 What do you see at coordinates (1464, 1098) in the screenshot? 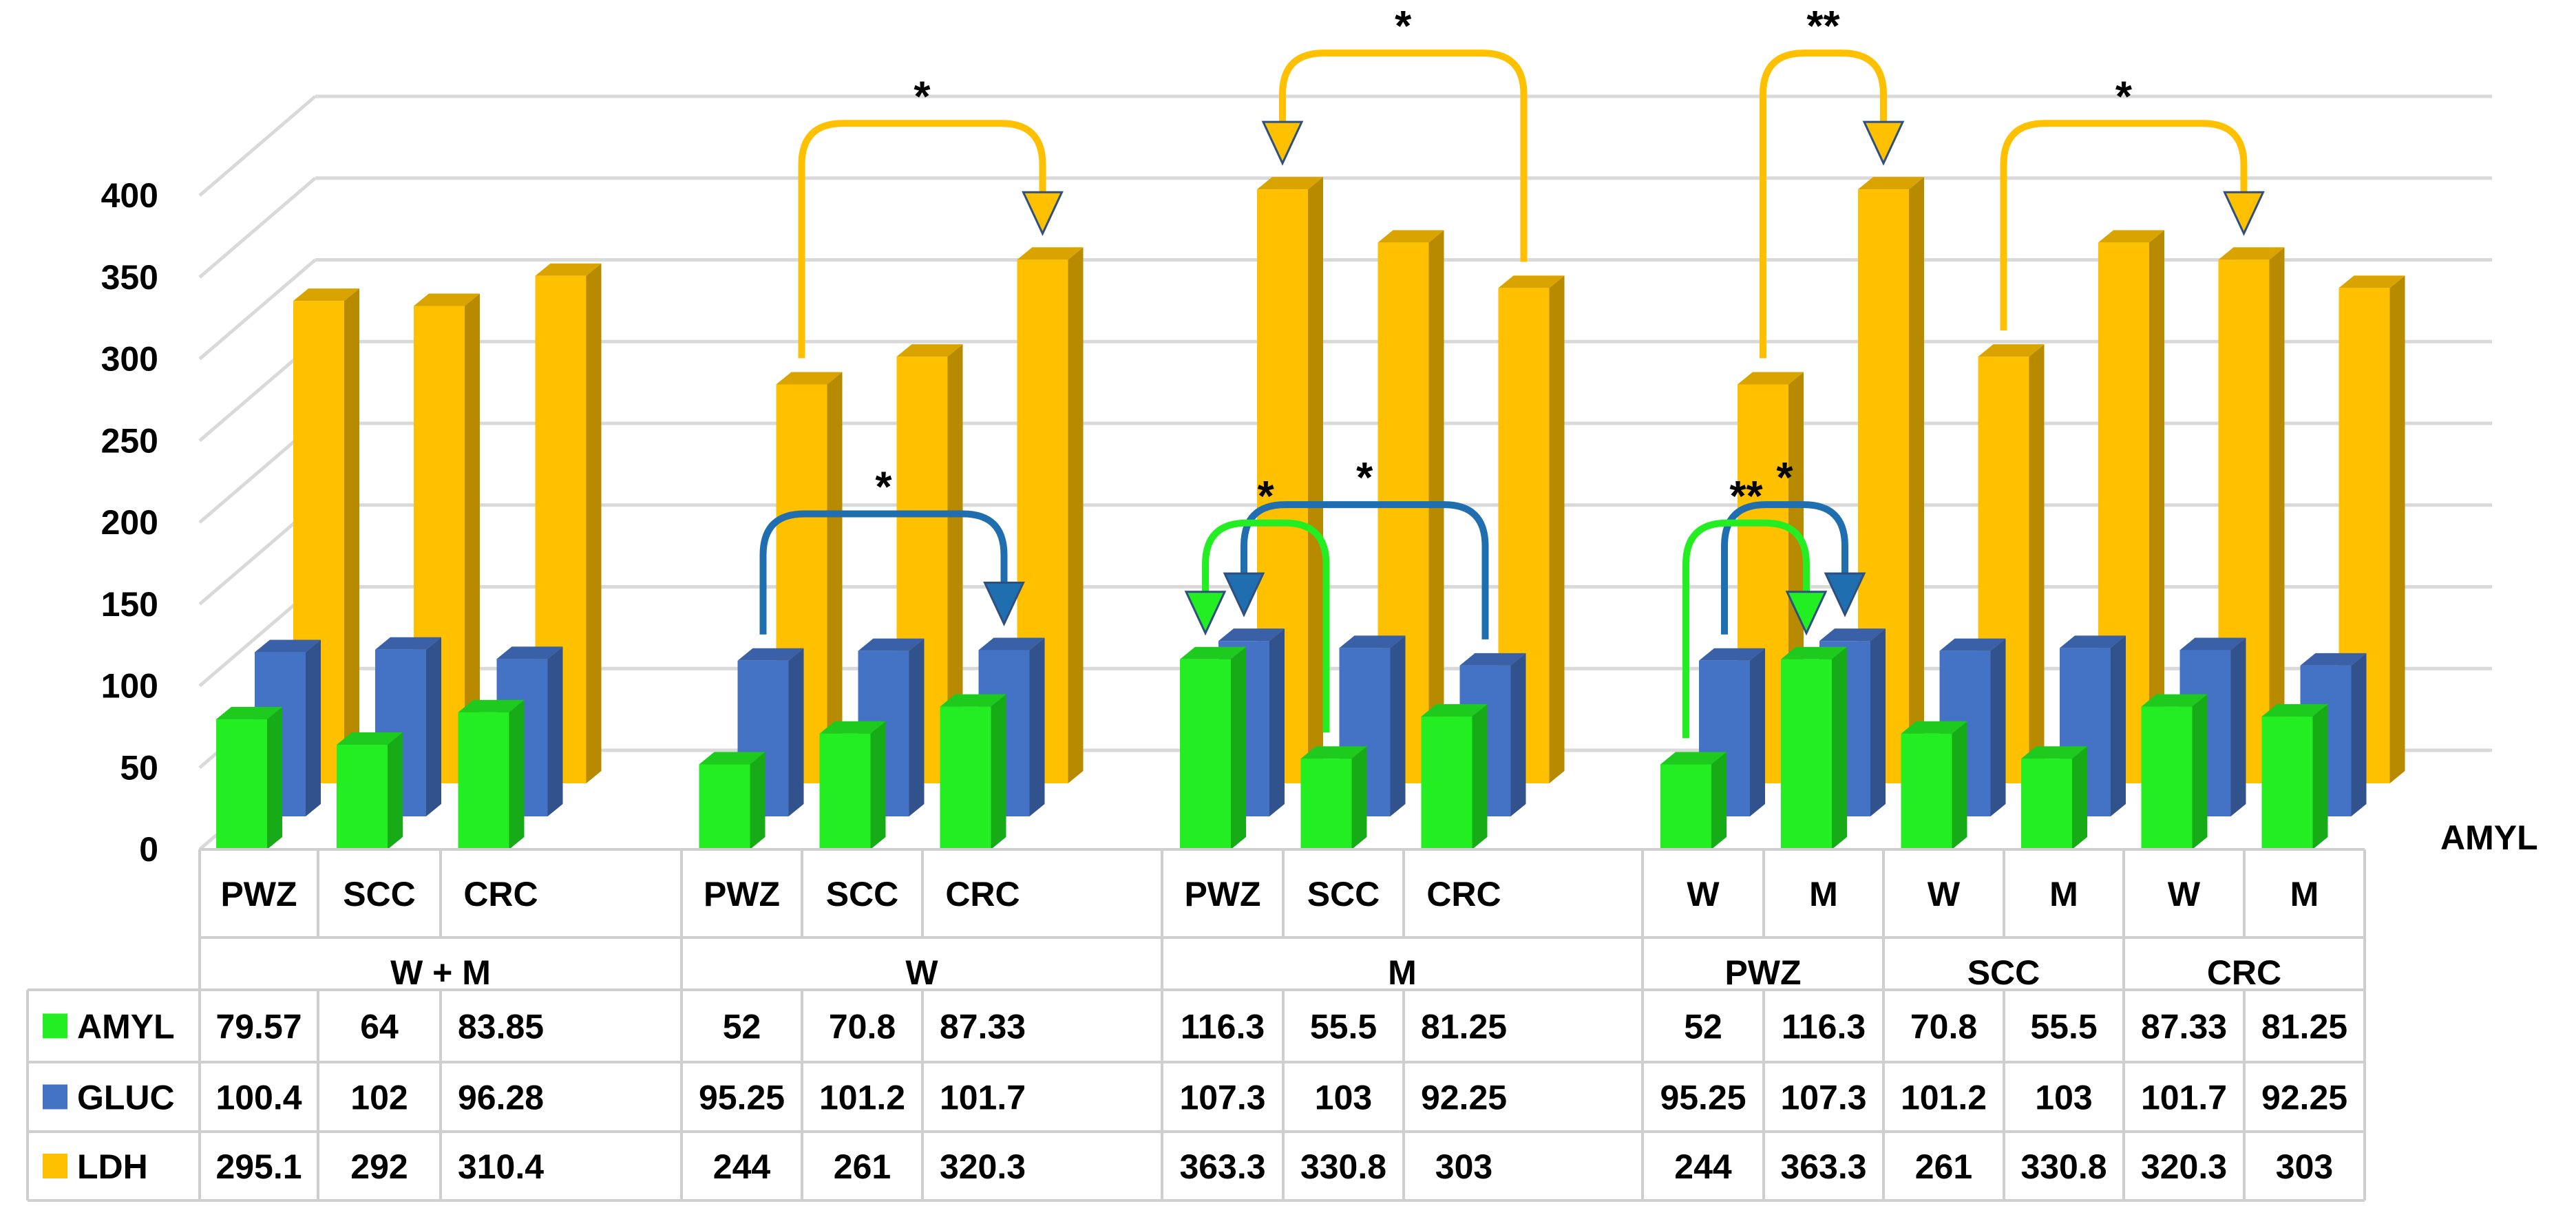
I see `table-value-gluc: 92.25` at bounding box center [1464, 1098].